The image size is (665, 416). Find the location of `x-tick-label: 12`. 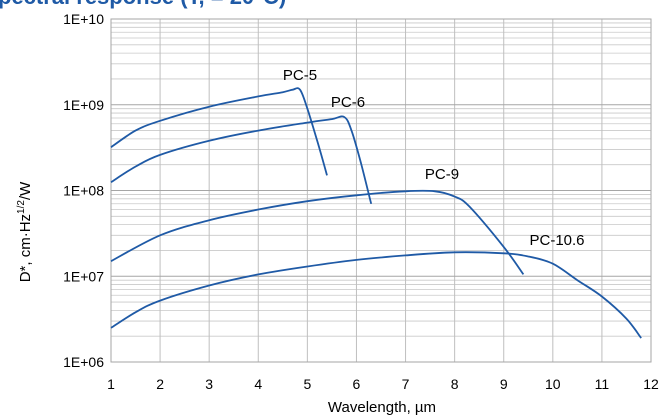

x-tick-label: 12 is located at coordinates (651, 384).